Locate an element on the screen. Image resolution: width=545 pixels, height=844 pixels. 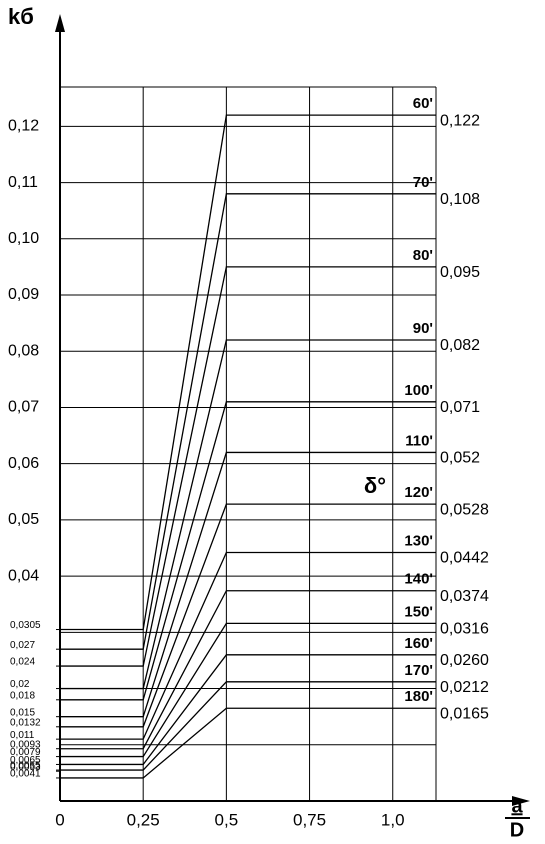
series-name: 170' is located at coordinates (418, 670).